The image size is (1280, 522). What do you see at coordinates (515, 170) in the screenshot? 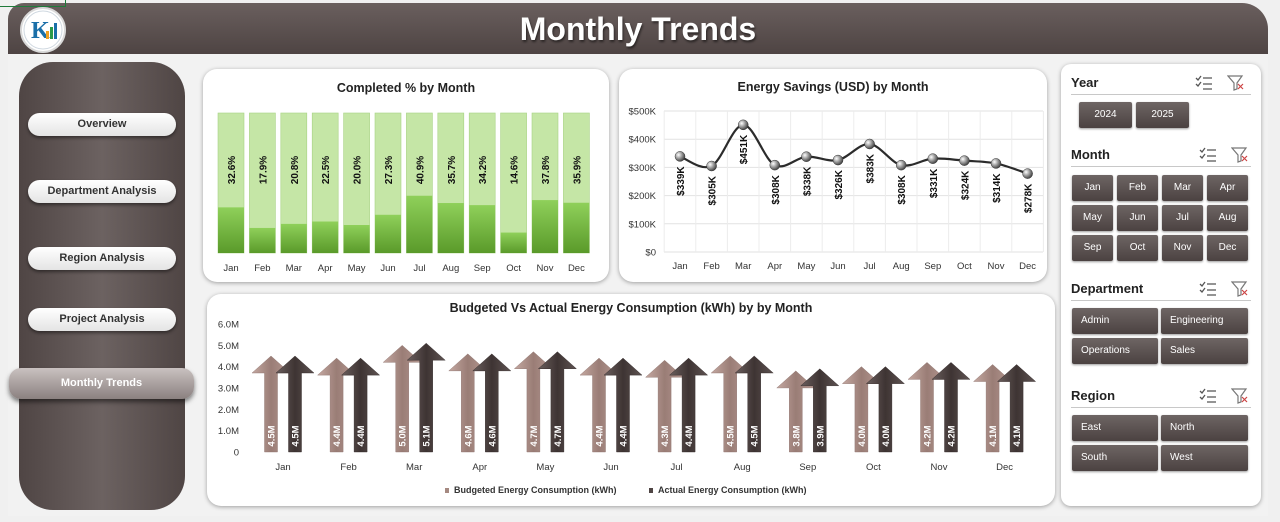
I see `completed-data-label: 14.6%` at bounding box center [515, 170].